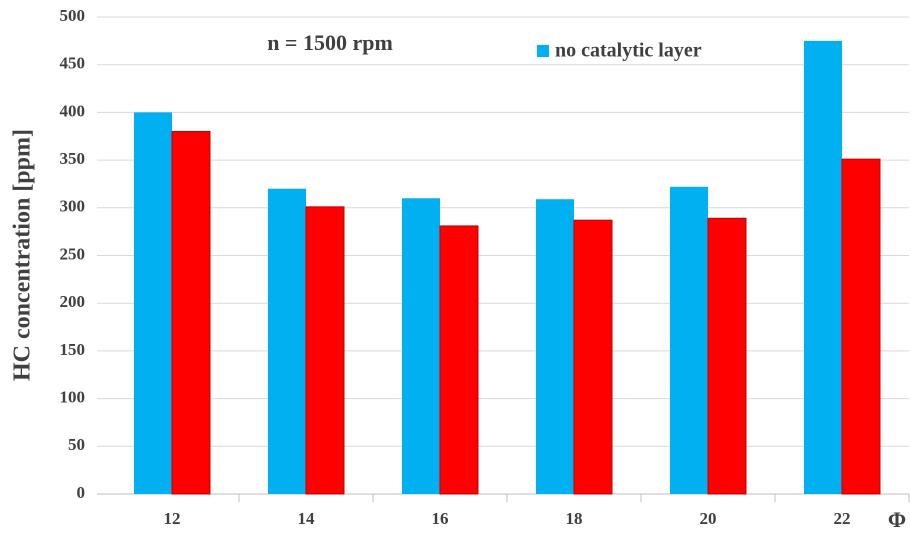 The height and width of the screenshot is (540, 911). I want to click on x-axis-label: Φ, so click(897, 519).